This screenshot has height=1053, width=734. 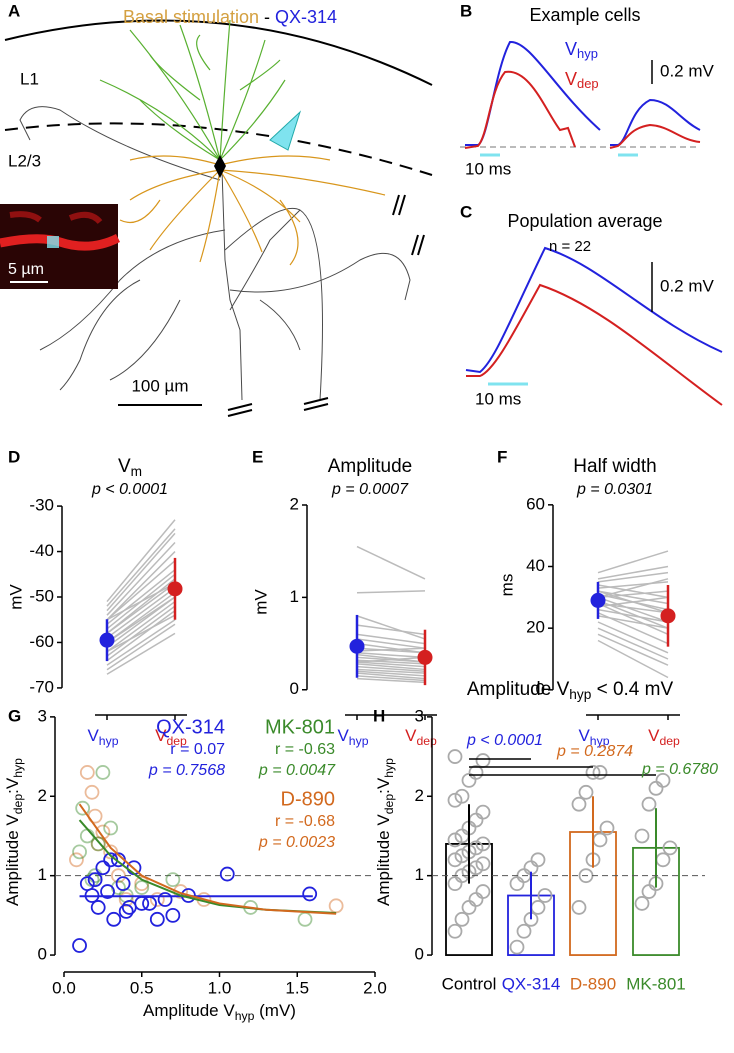 What do you see at coordinates (42, 954) in the screenshot?
I see `y-tick-label: 0` at bounding box center [42, 954].